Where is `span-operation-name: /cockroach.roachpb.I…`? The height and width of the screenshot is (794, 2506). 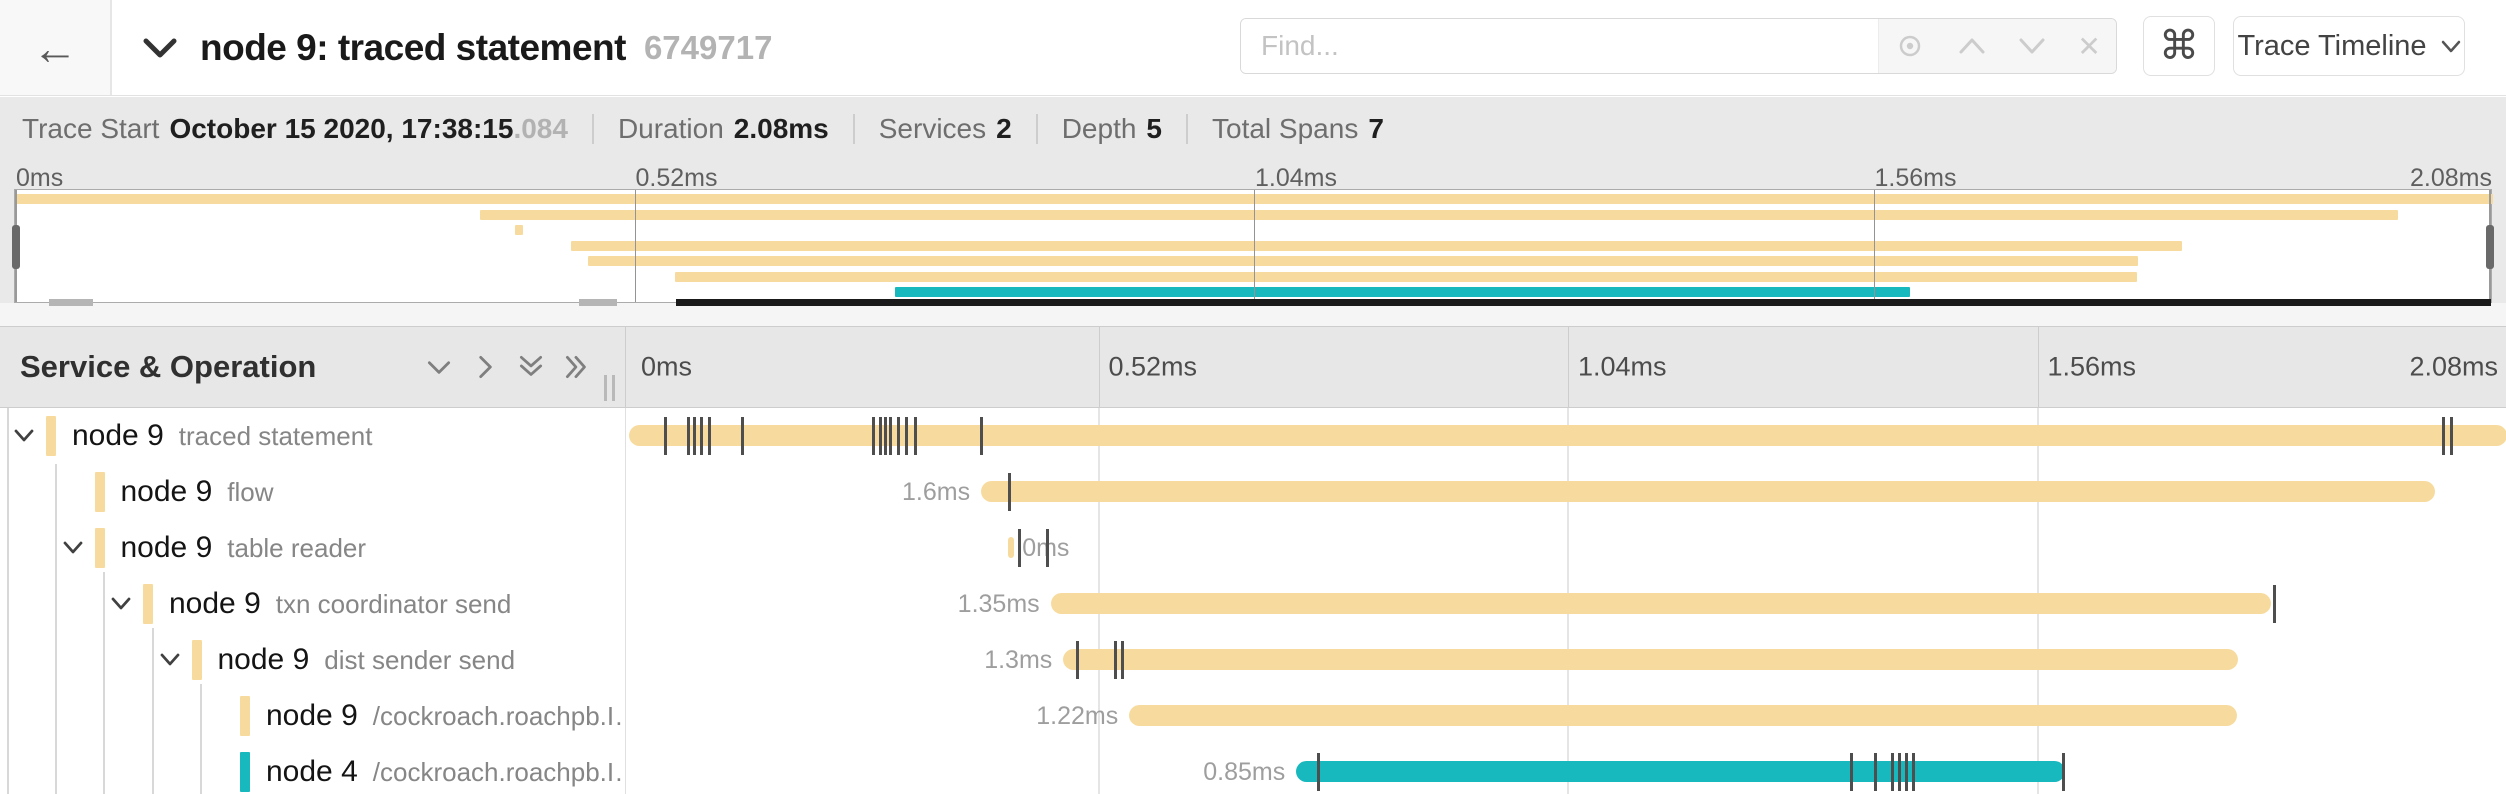 span-operation-name: /cockroach.roachpb.I… is located at coordinates (498, 771).